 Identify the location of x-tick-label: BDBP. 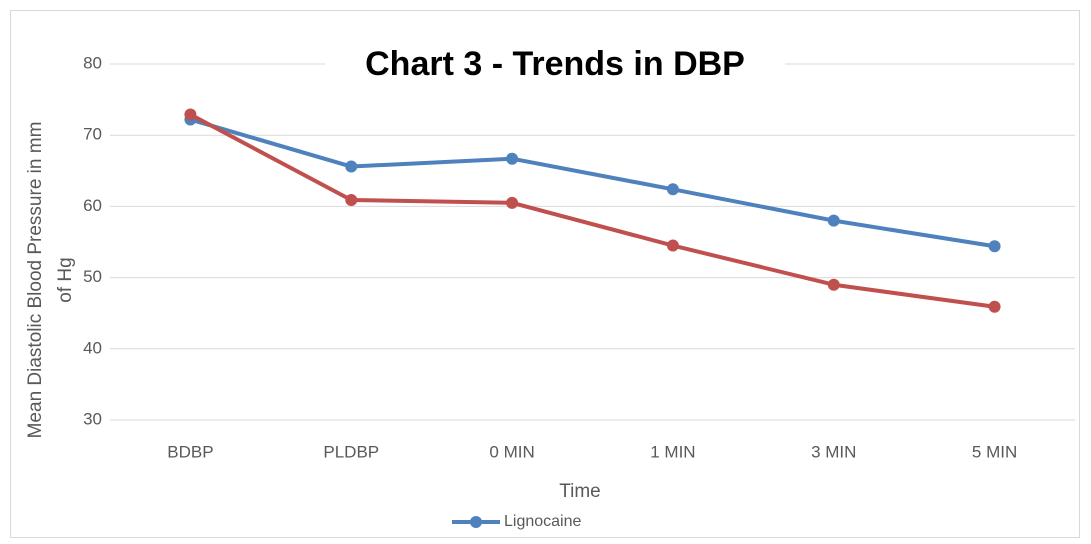
(190, 451).